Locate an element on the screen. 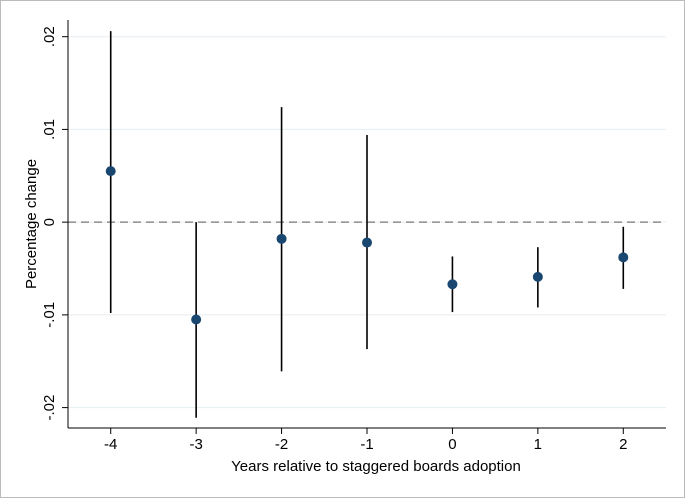  y-axis-title: Percentage change is located at coordinates (31, 224).